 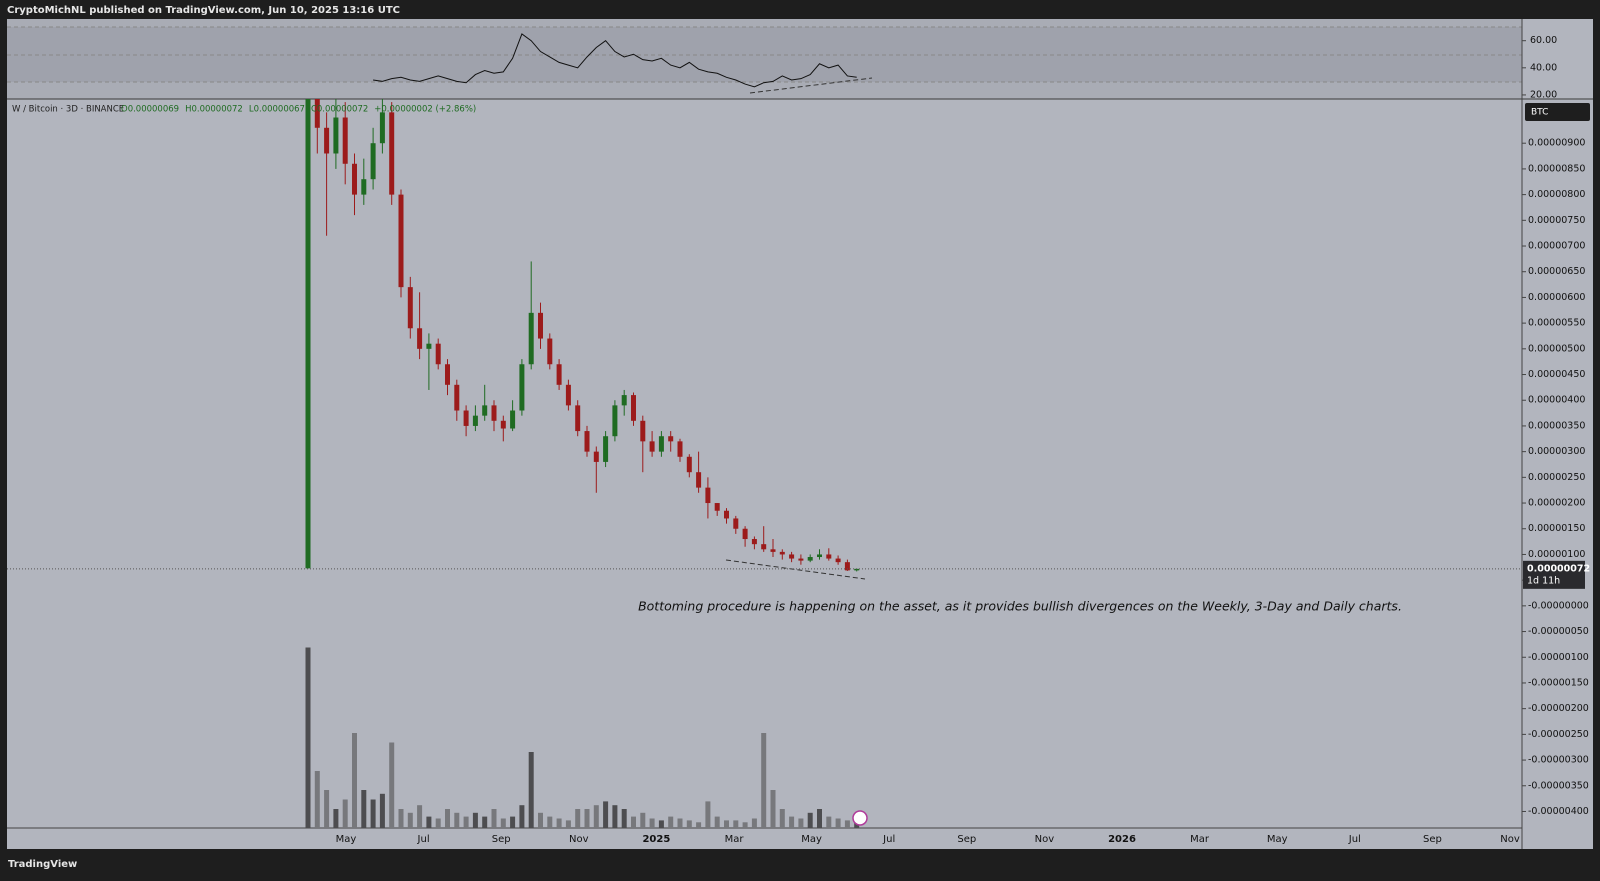 I want to click on legend-value: O0.00000069, so click(x=150, y=110).